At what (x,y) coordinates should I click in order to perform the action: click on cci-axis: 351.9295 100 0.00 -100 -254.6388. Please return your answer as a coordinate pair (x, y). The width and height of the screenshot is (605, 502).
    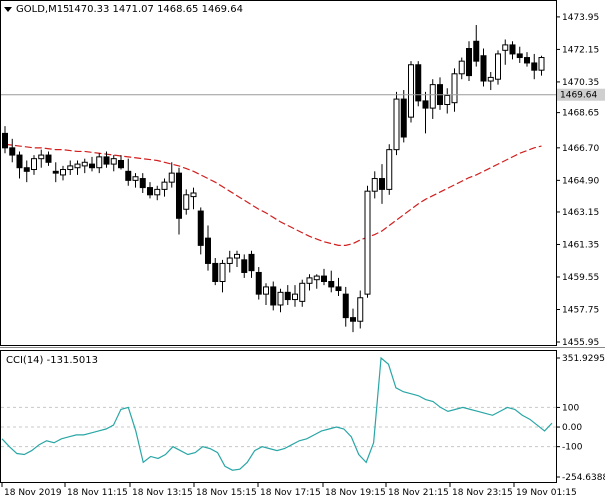
    Looking at the image, I should click on (580, 418).